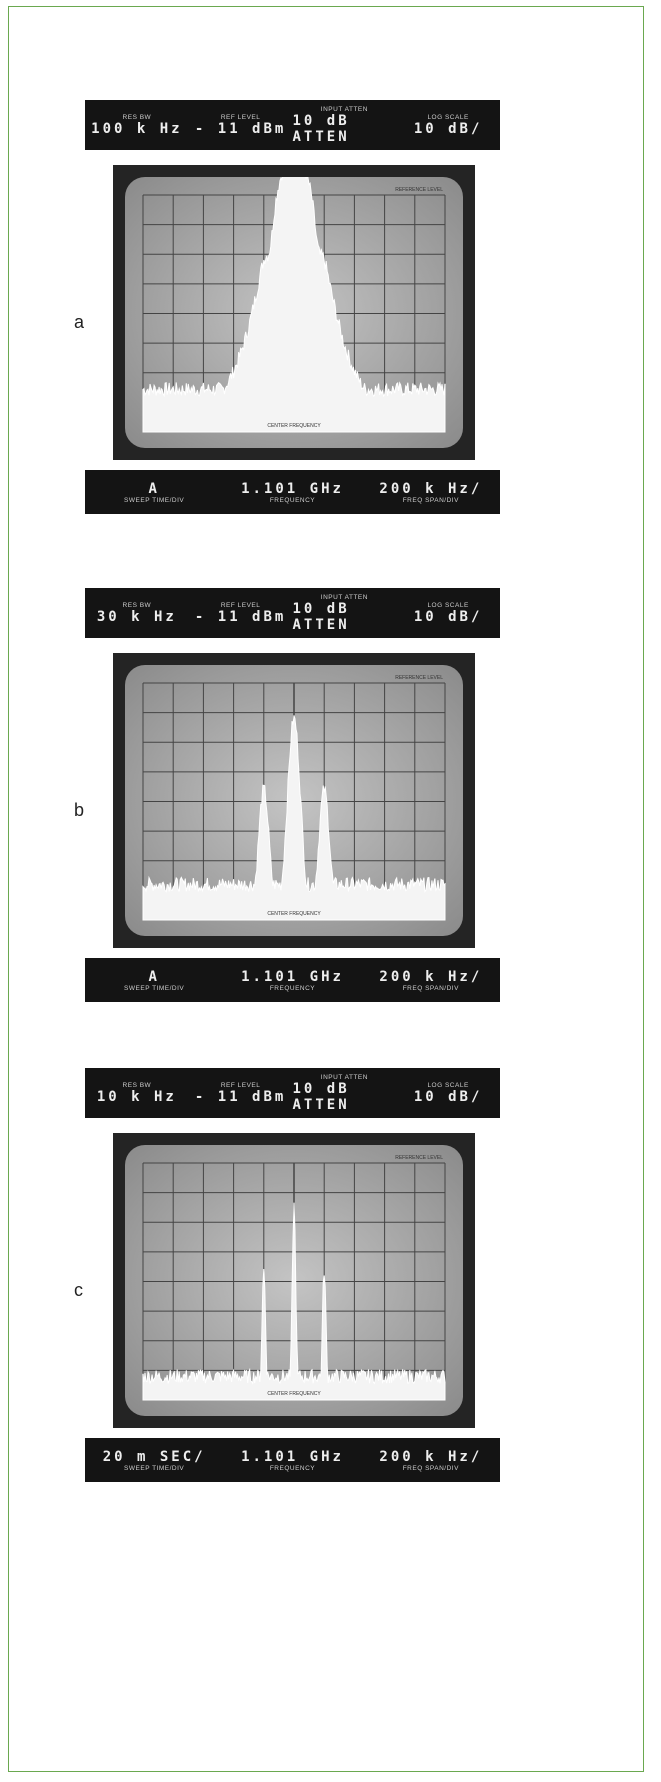 The image size is (661, 1782). What do you see at coordinates (137, 128) in the screenshot?
I see `field-value: 100 k Hz` at bounding box center [137, 128].